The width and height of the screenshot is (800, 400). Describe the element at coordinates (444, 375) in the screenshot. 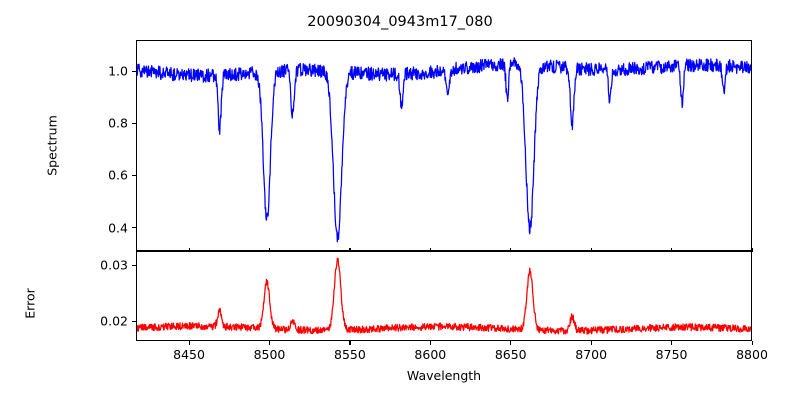

I see `wavelength-axis-label: Wavelength` at that location.